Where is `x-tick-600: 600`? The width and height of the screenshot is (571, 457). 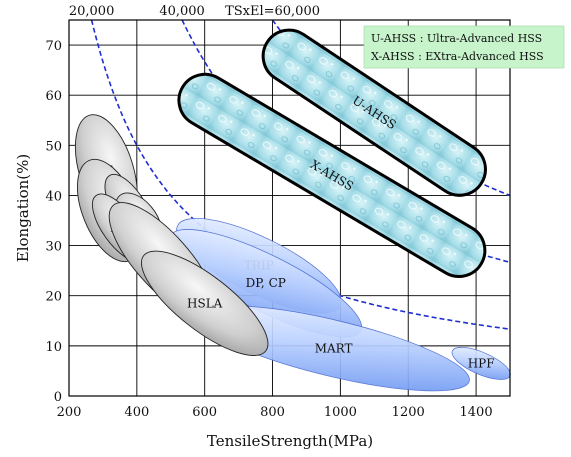
x-tick-600: 600 is located at coordinates (204, 412).